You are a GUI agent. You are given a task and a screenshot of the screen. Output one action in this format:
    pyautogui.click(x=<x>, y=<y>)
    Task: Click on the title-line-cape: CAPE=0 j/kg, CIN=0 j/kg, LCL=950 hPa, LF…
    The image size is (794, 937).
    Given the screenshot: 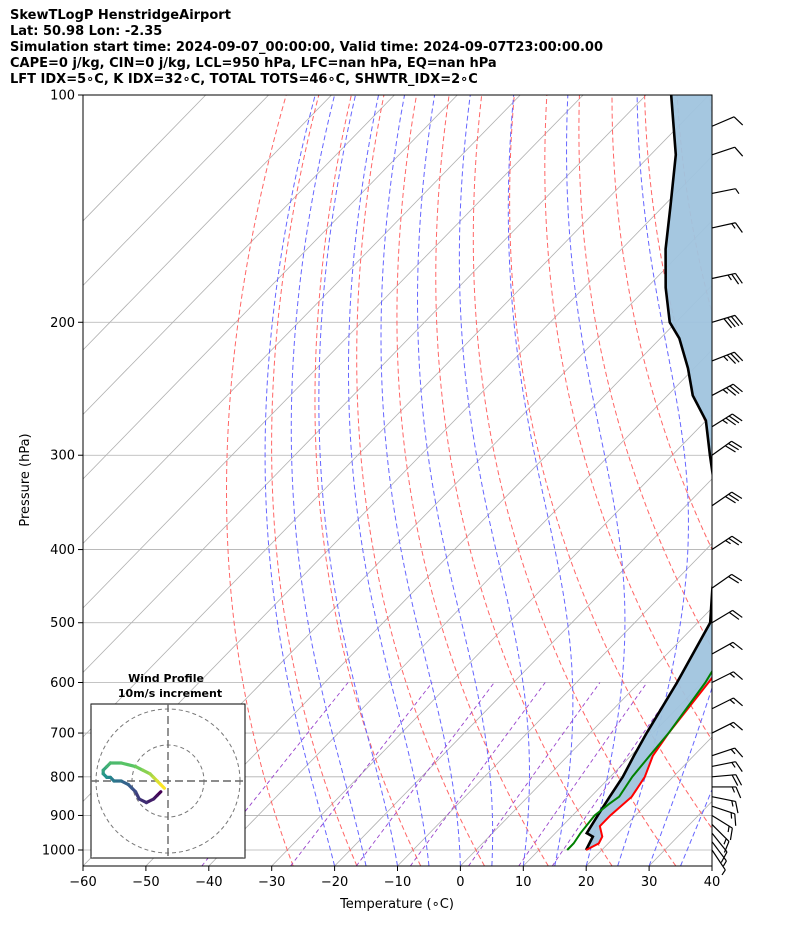 What is the action you would take?
    pyautogui.click(x=253, y=63)
    